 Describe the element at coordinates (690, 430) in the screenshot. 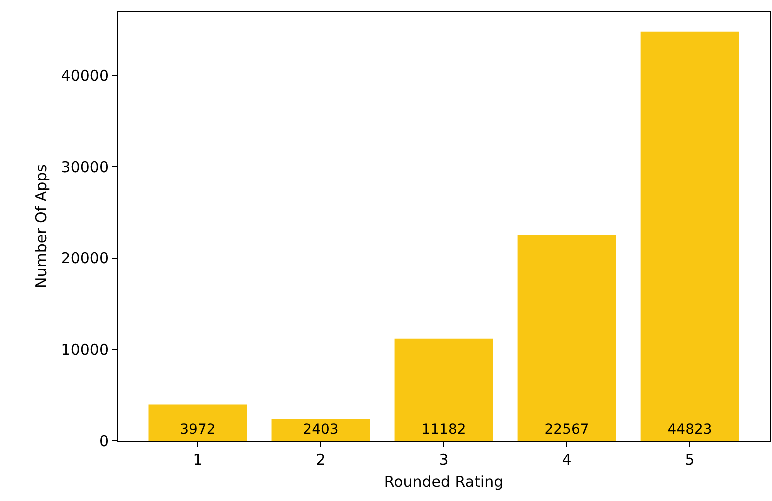

I see `data-label: 44823` at that location.